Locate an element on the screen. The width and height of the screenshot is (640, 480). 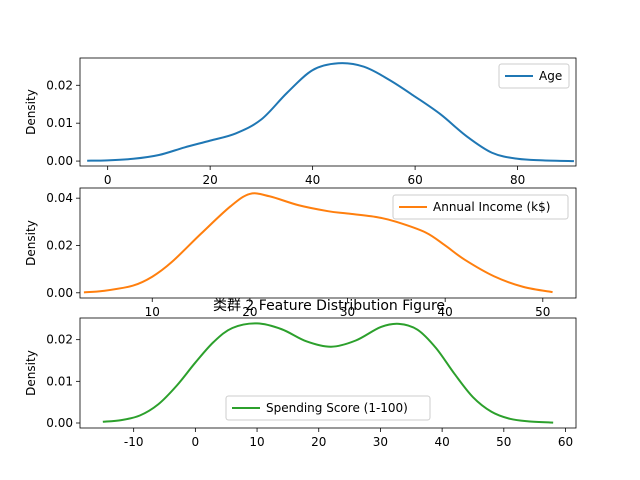
legend: Spending Score (1-100) is located at coordinates (328, 408).